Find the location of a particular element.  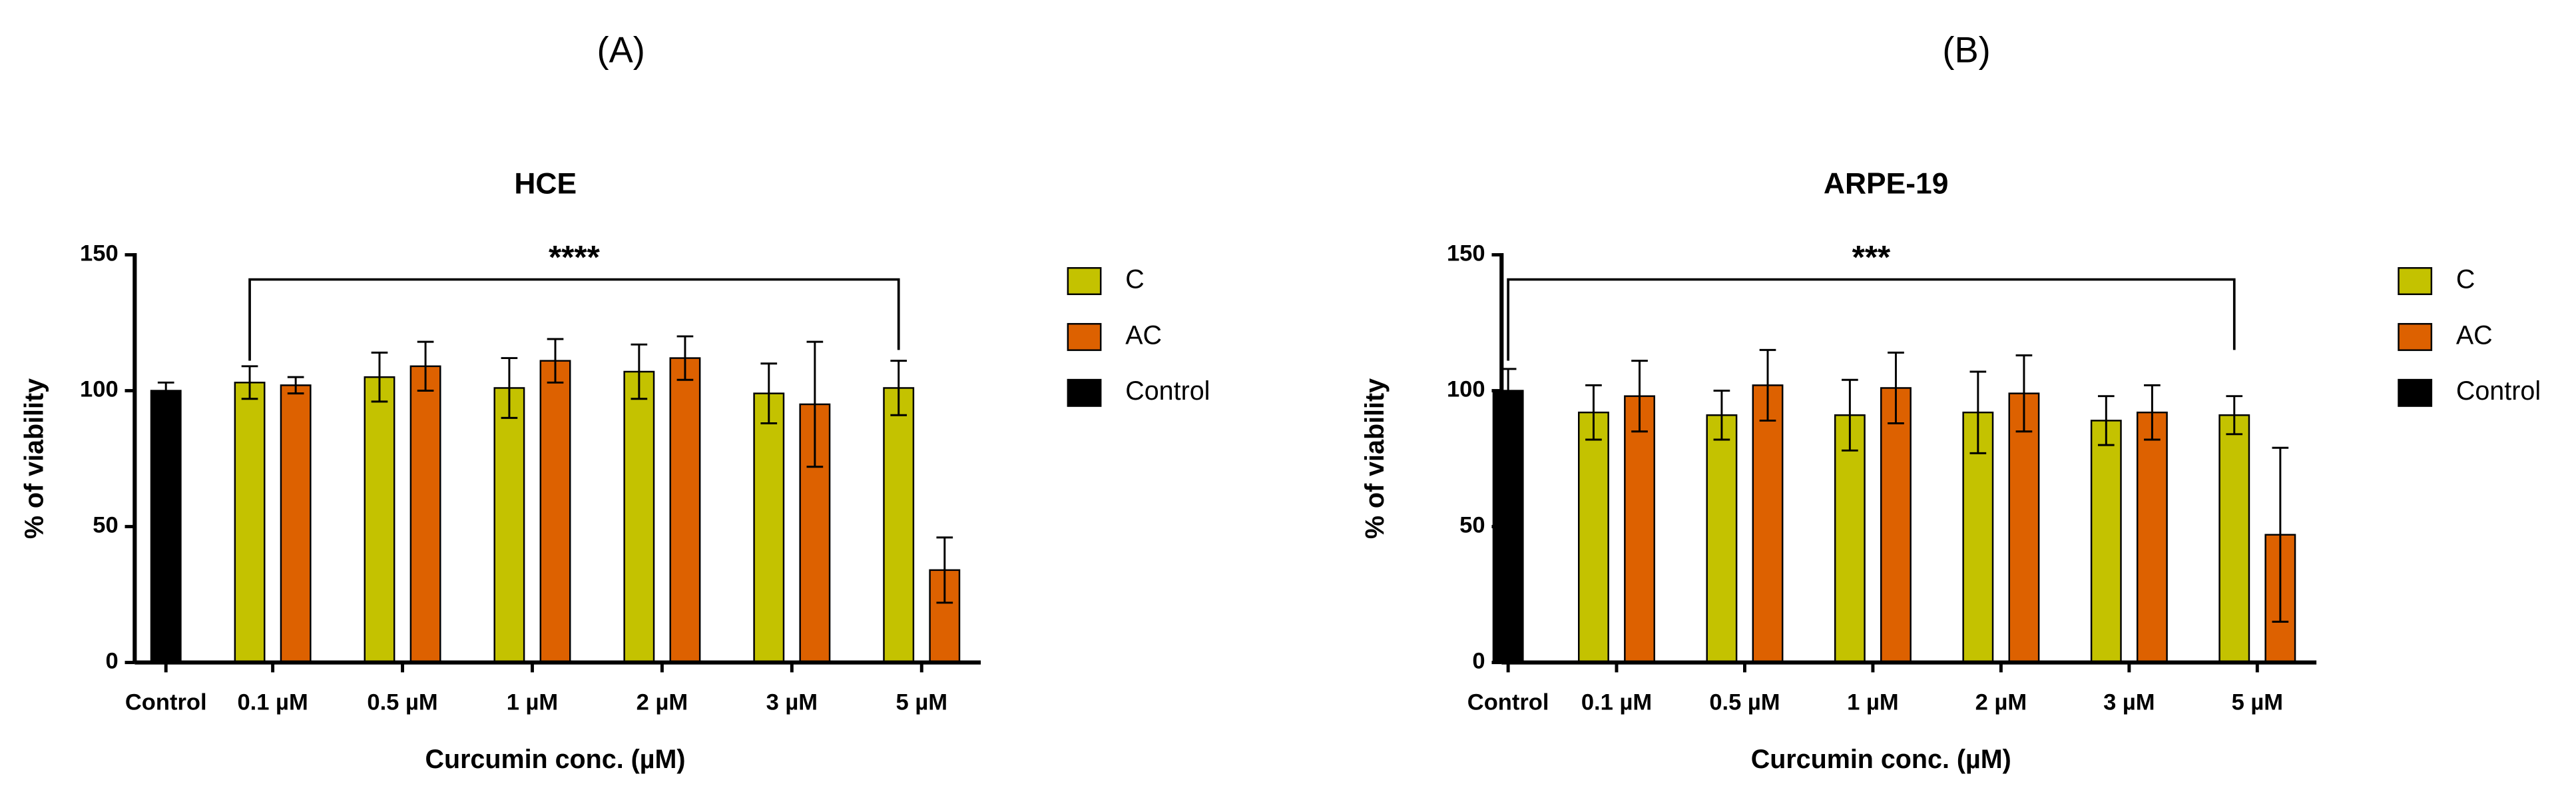

panel-label: (A) is located at coordinates (621, 49).